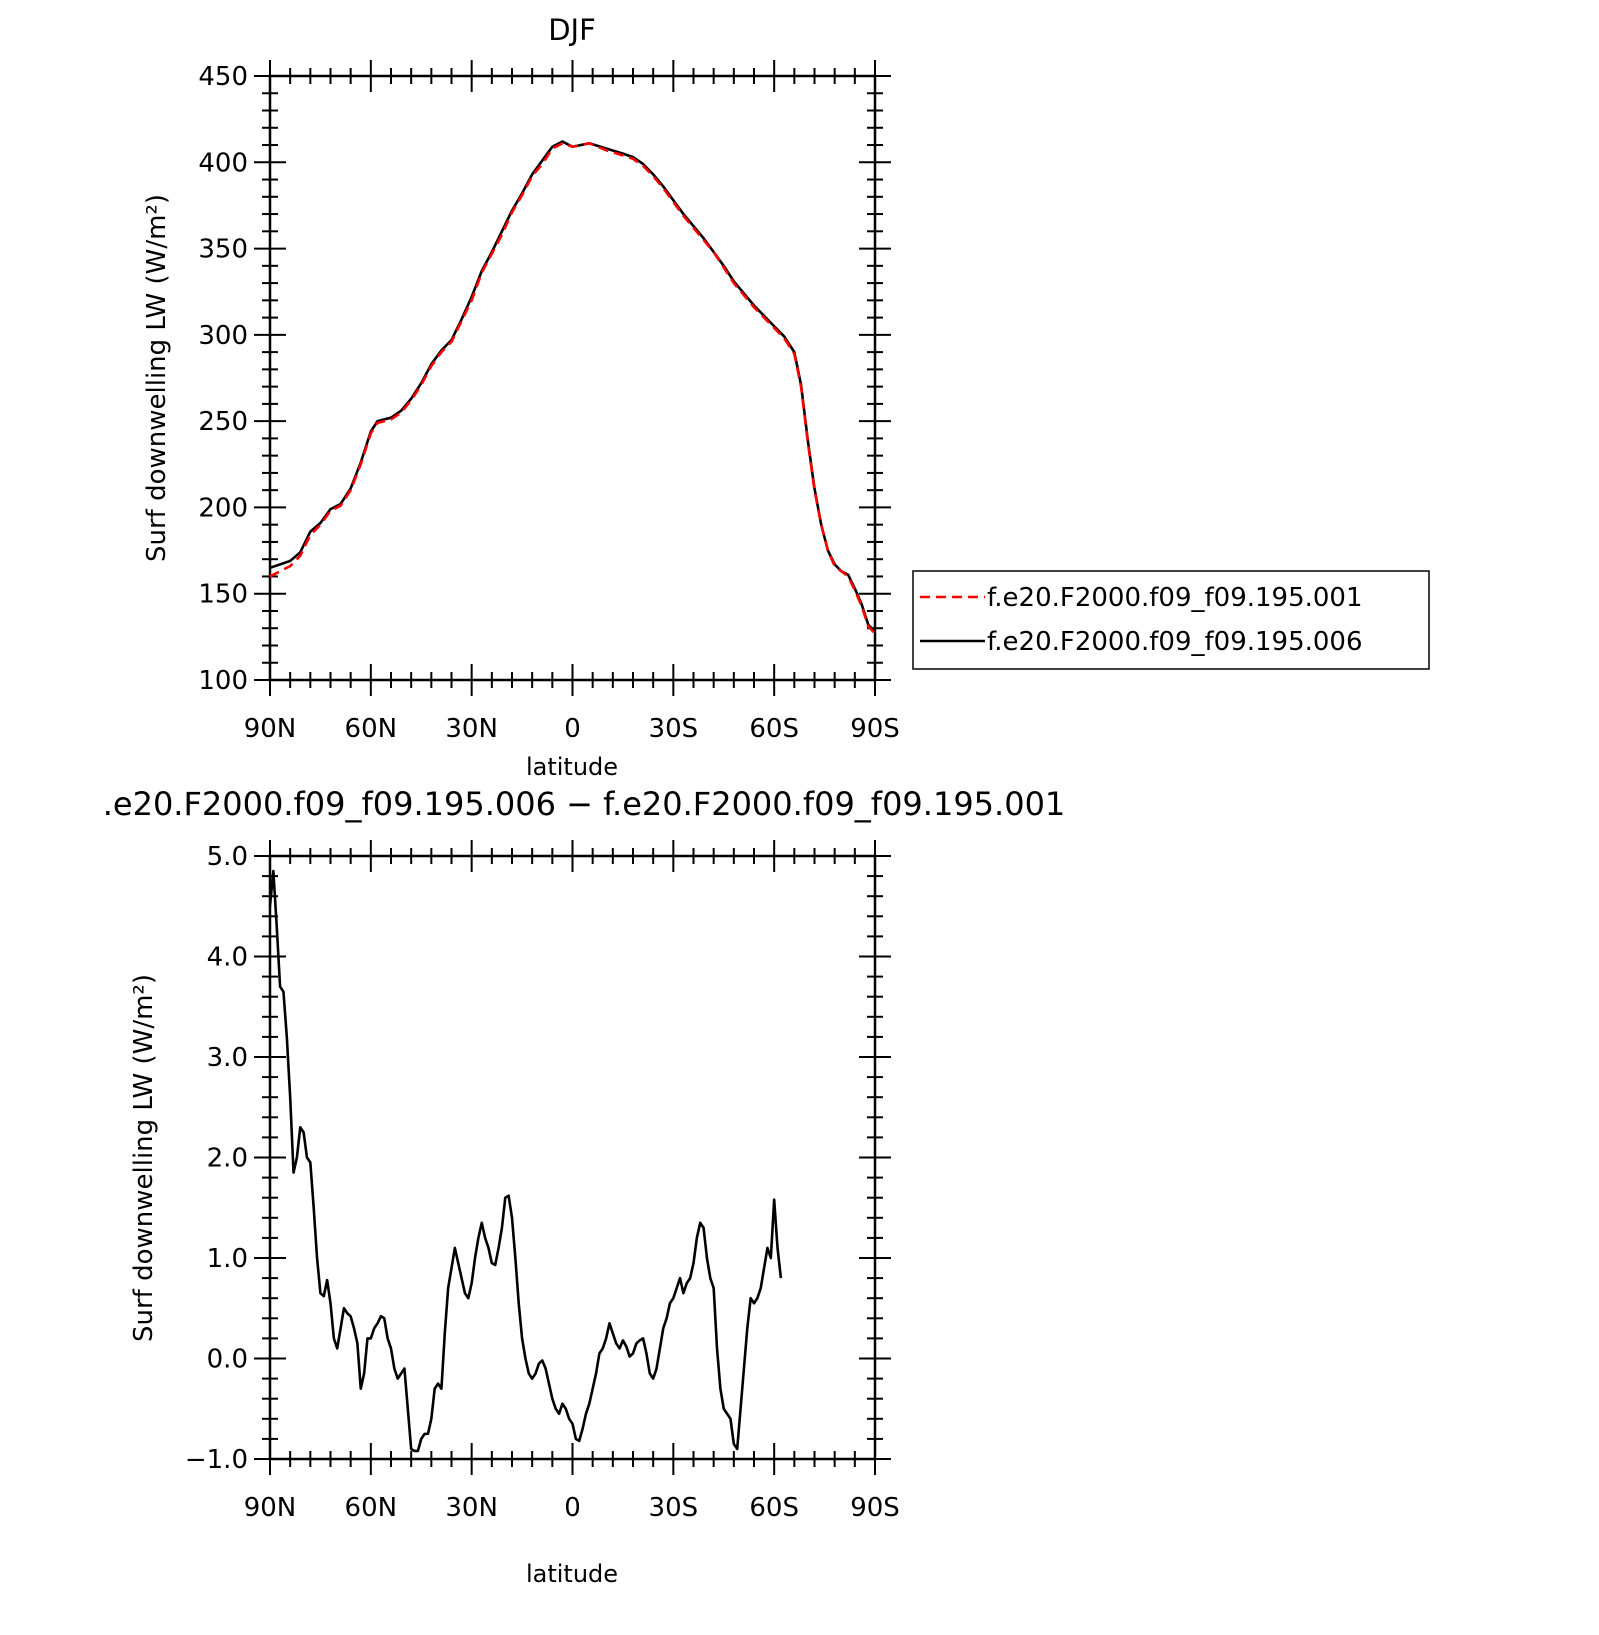 The width and height of the screenshot is (1599, 1635). Describe the element at coordinates (223, 163) in the screenshot. I see `top-y-tick-label: 400` at that location.